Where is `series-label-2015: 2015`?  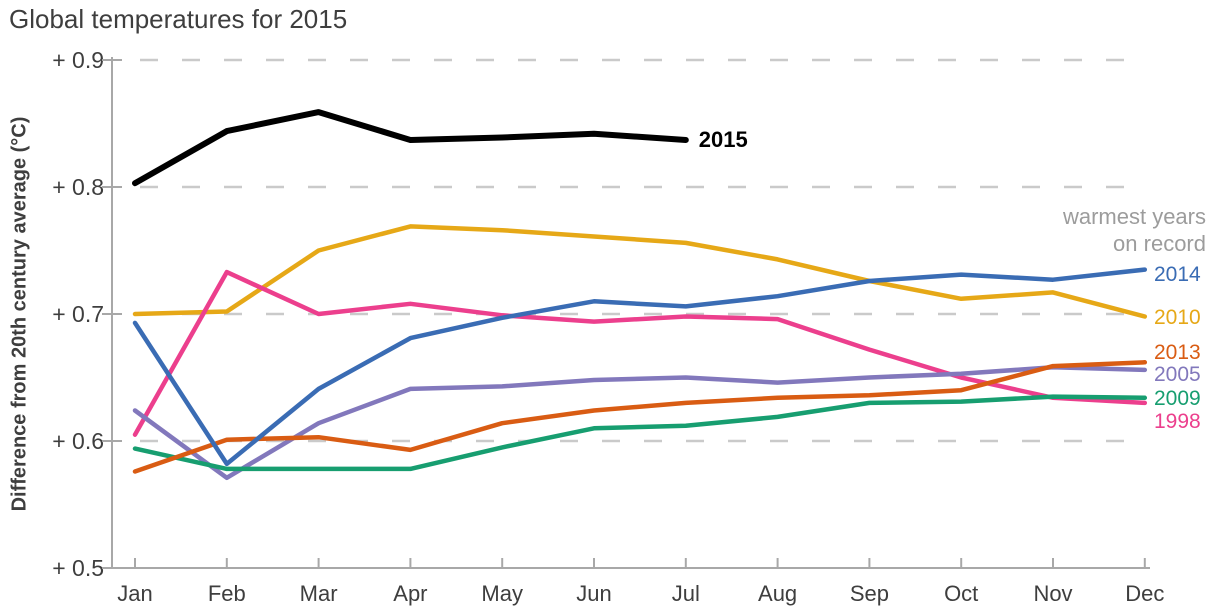 series-label-2015: 2015 is located at coordinates (723, 139).